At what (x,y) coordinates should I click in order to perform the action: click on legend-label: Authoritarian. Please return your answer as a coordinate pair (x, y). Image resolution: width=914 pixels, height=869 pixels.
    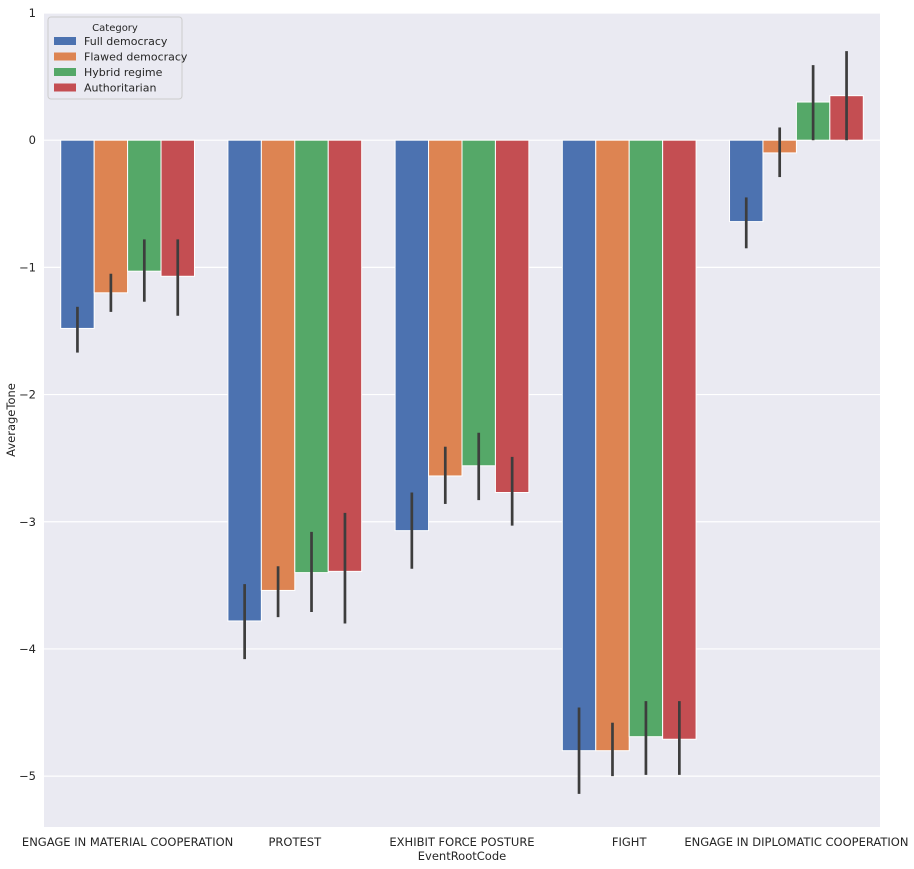
    Looking at the image, I should click on (120, 88).